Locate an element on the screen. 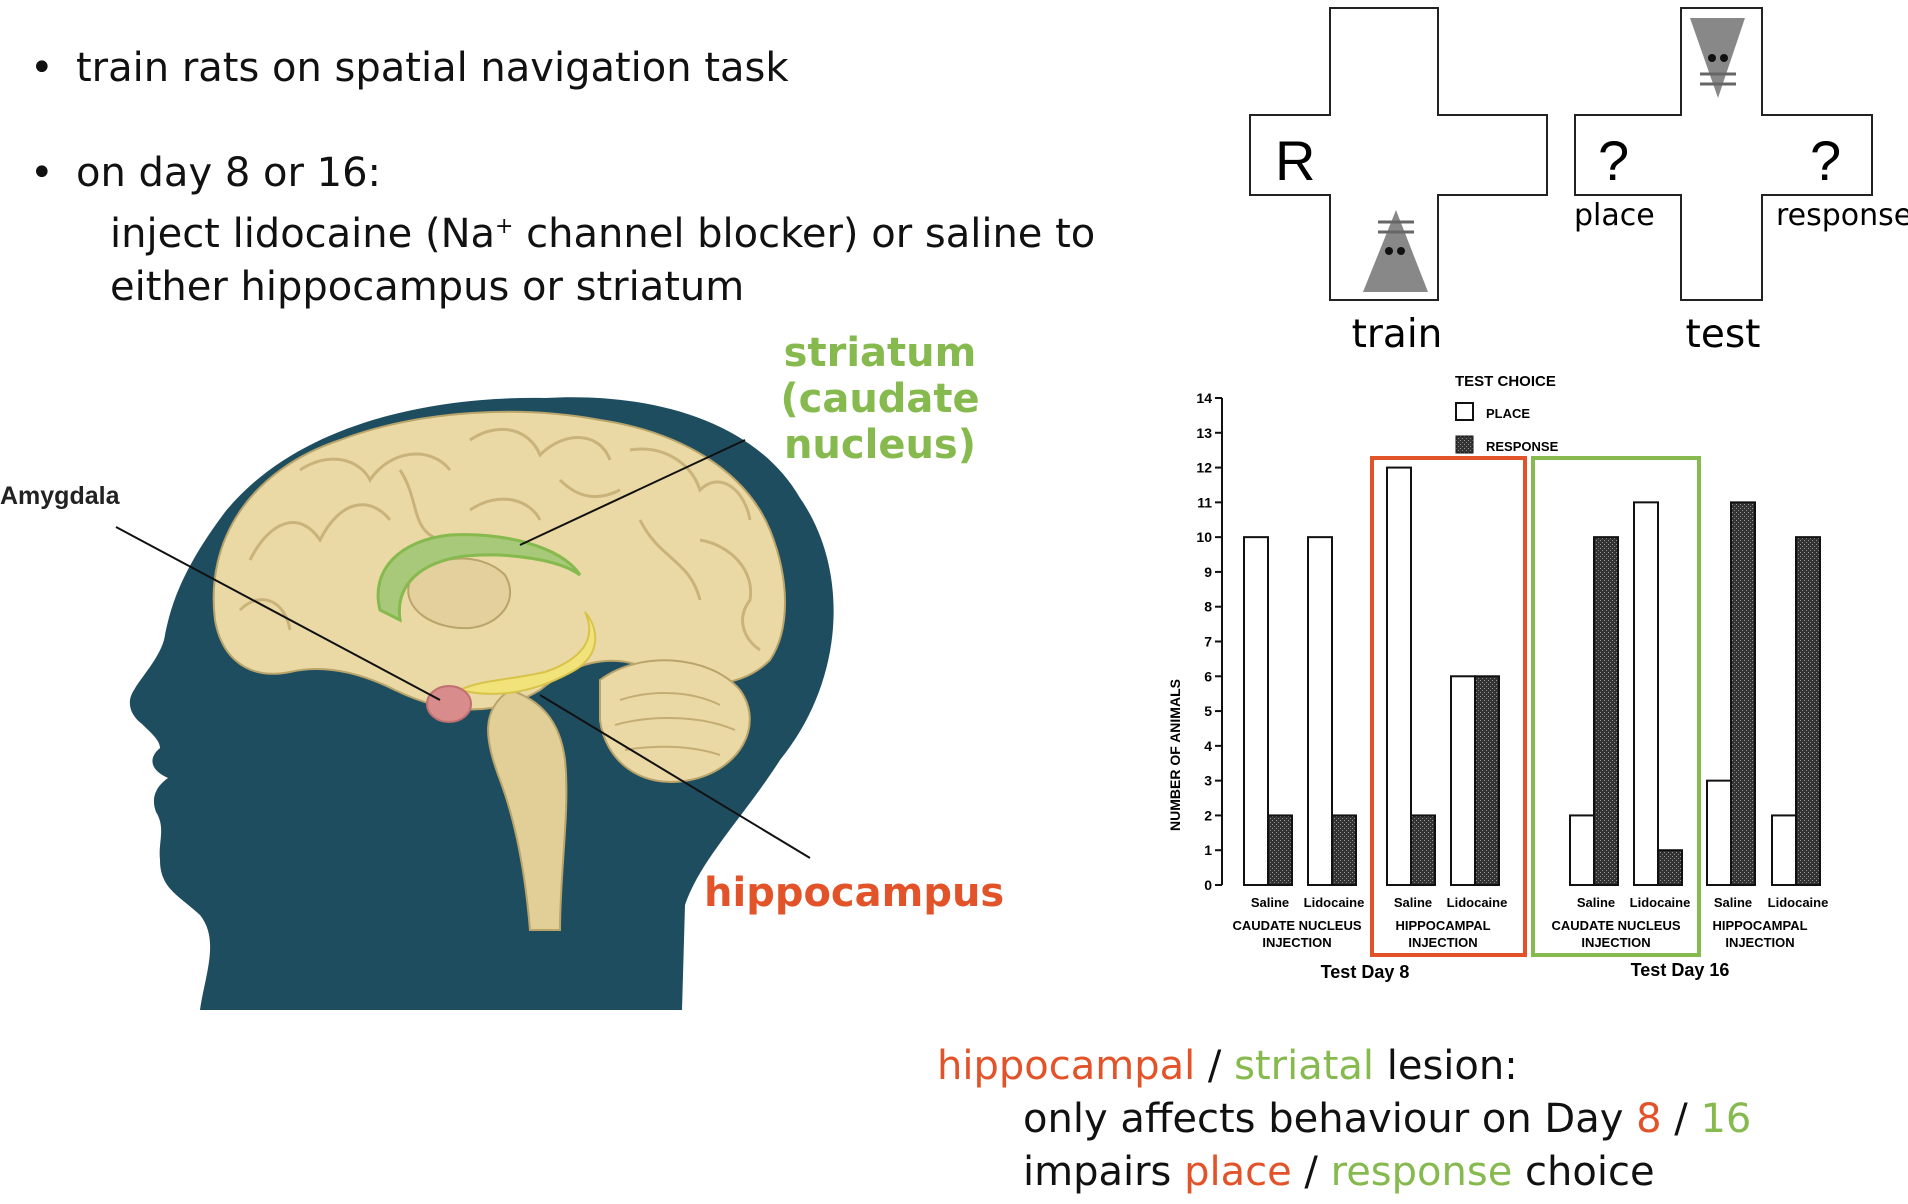  train-maze-outline is located at coordinates (1398, 154).